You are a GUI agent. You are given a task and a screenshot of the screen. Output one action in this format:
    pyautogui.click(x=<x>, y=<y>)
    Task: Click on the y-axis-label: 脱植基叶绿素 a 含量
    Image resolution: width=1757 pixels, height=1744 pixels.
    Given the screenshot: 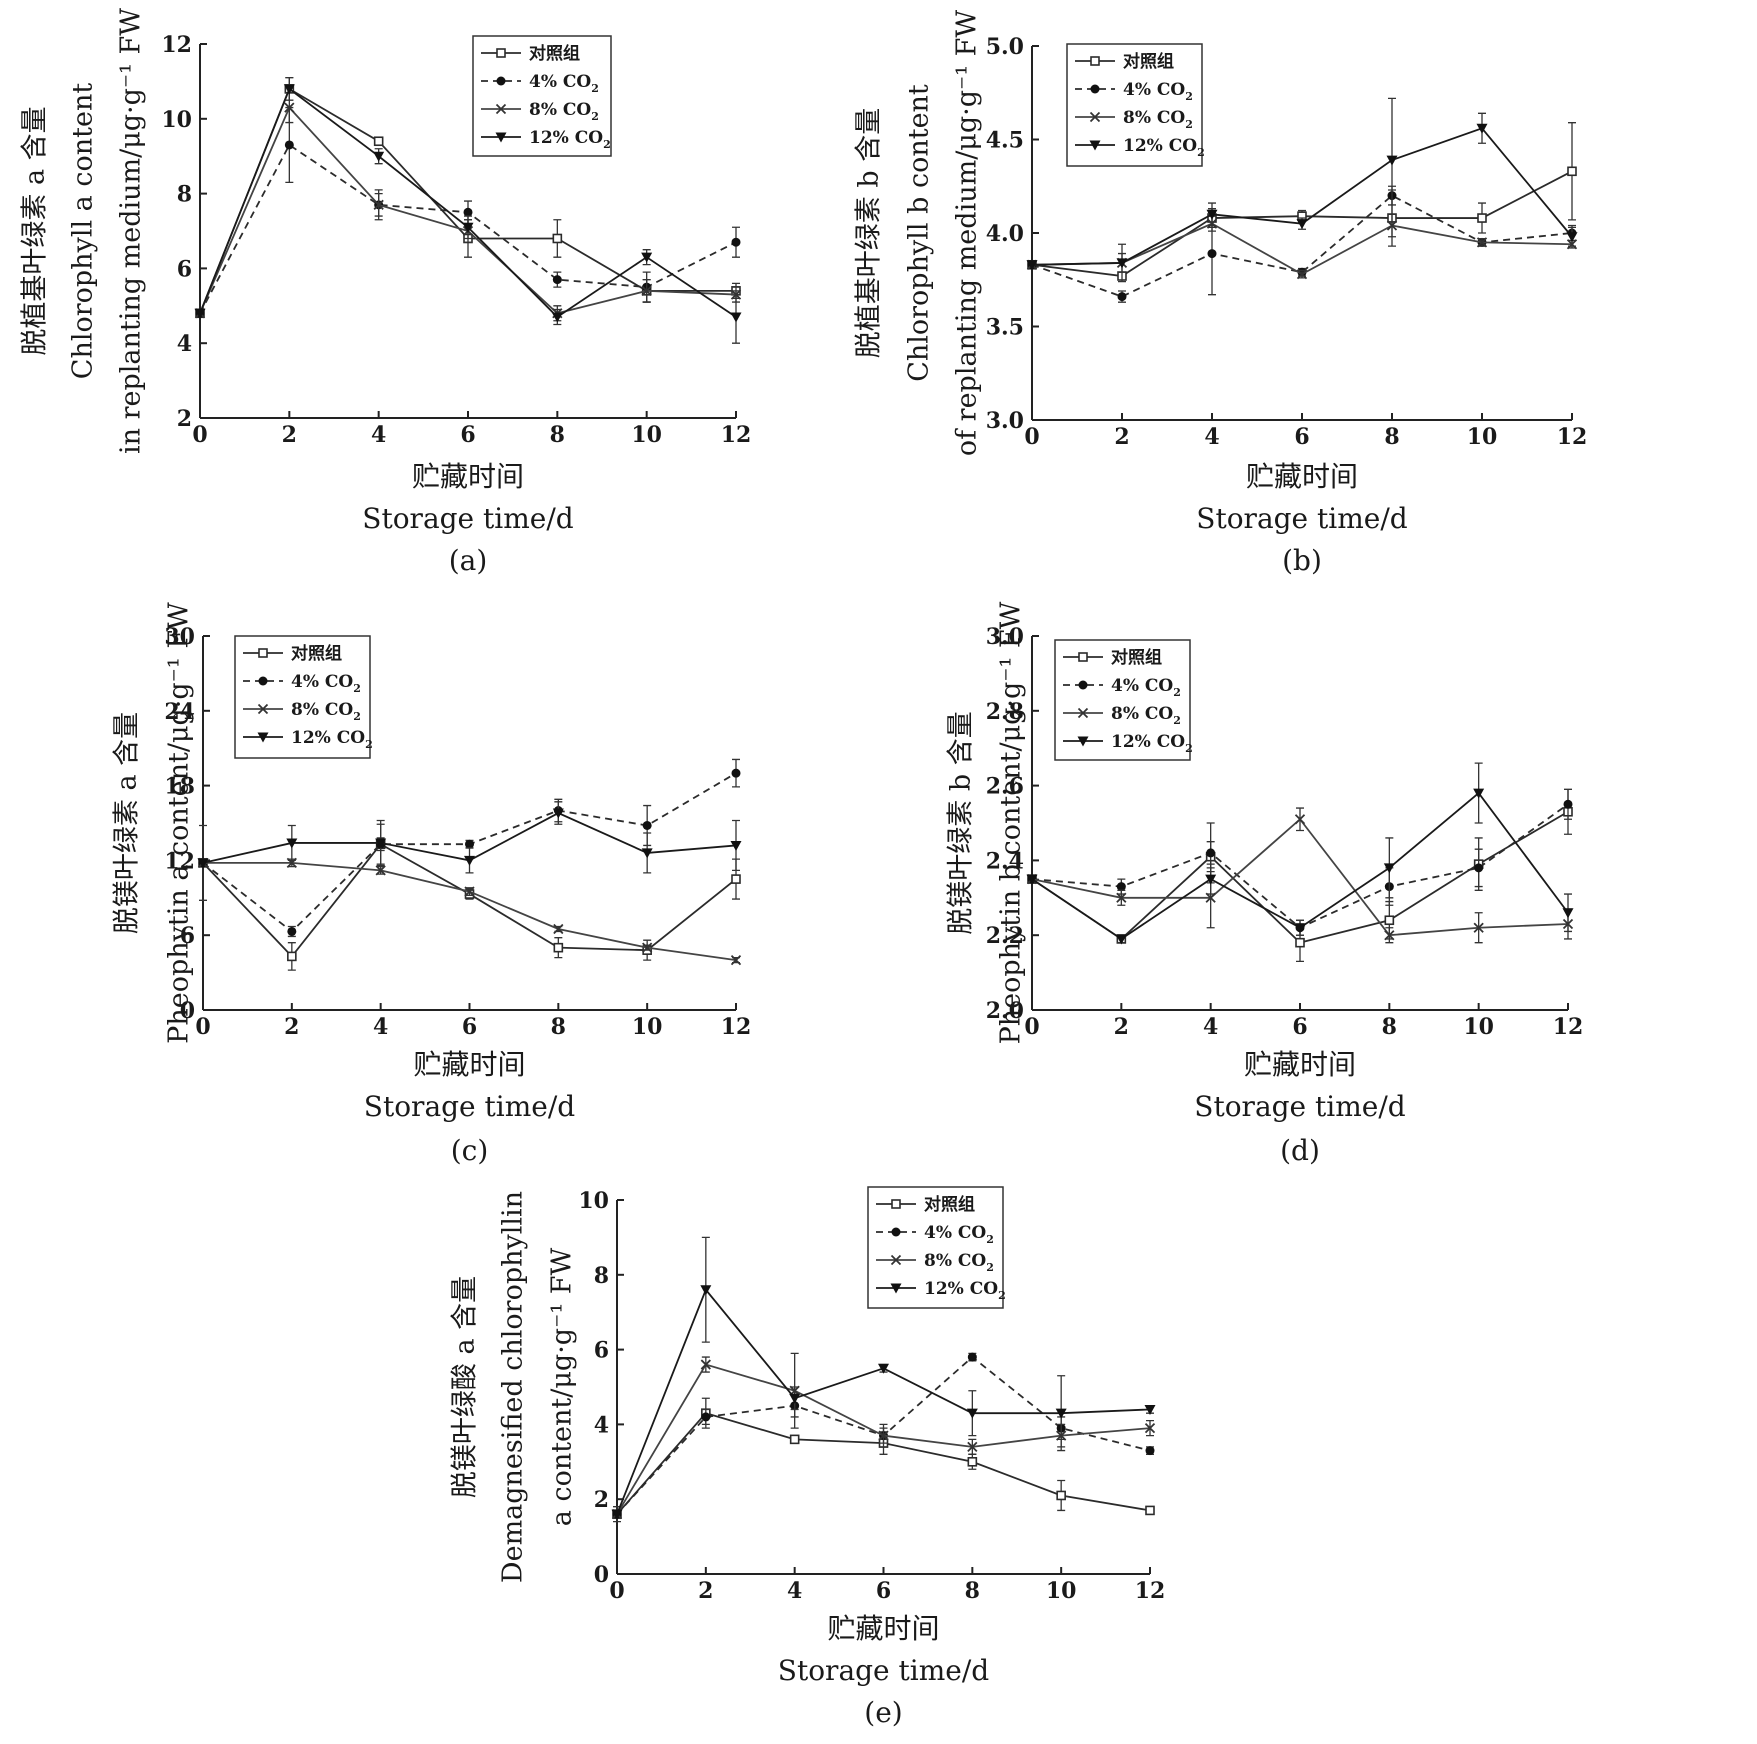 What is the action you would take?
    pyautogui.click(x=35, y=230)
    